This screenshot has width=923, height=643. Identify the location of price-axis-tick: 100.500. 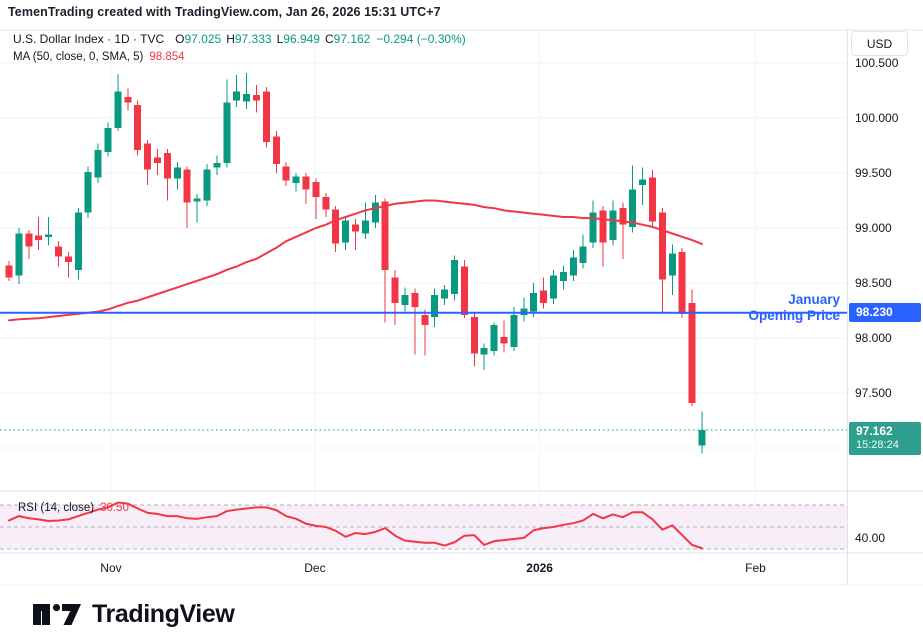
(877, 63).